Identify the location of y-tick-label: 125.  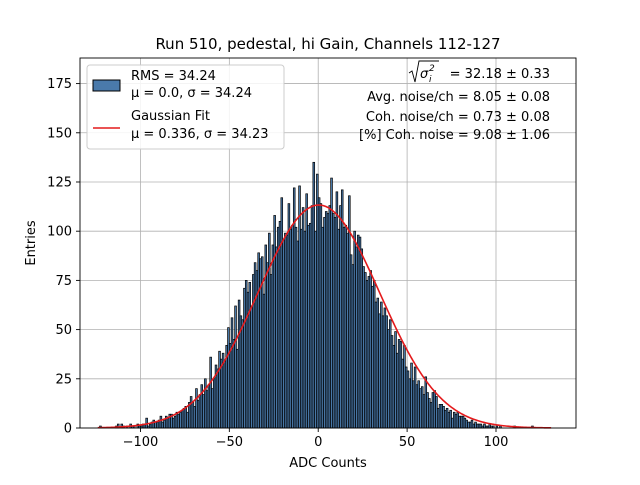
(59, 182).